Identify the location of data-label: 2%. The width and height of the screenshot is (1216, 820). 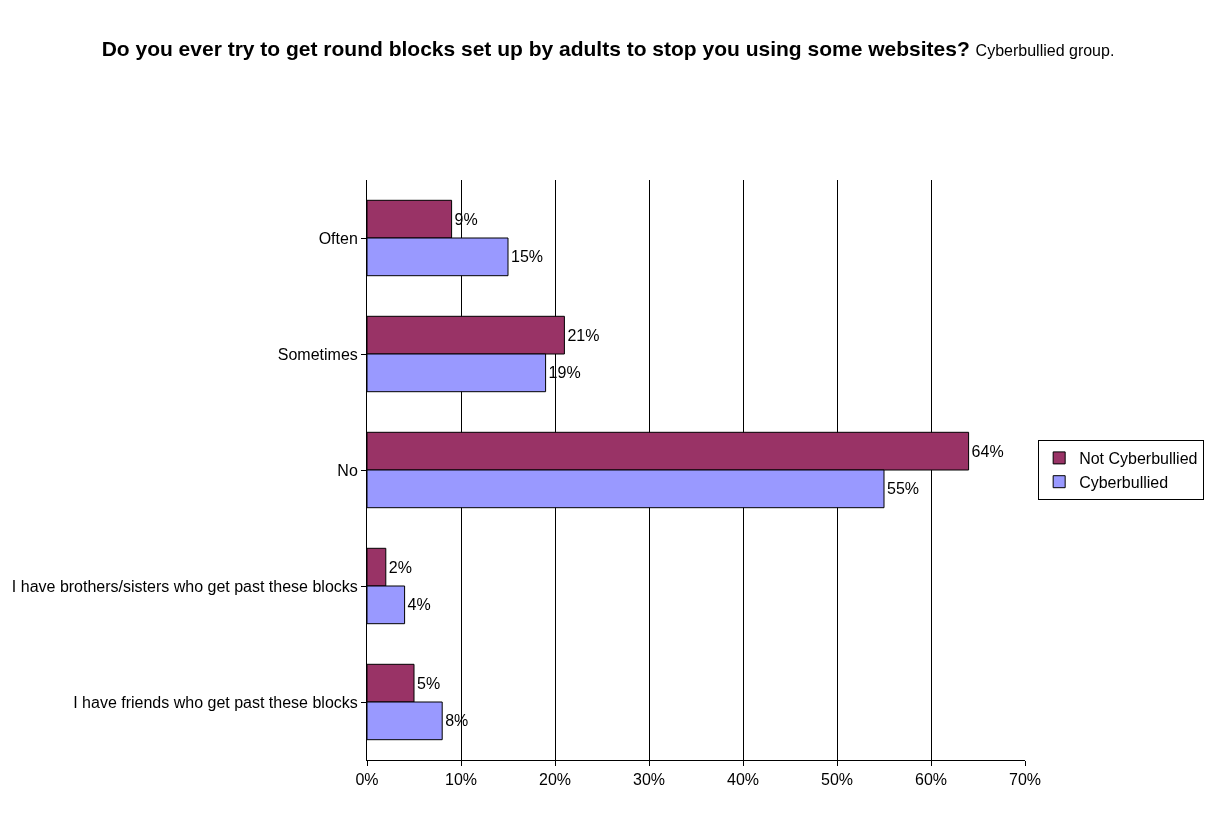
(400, 567).